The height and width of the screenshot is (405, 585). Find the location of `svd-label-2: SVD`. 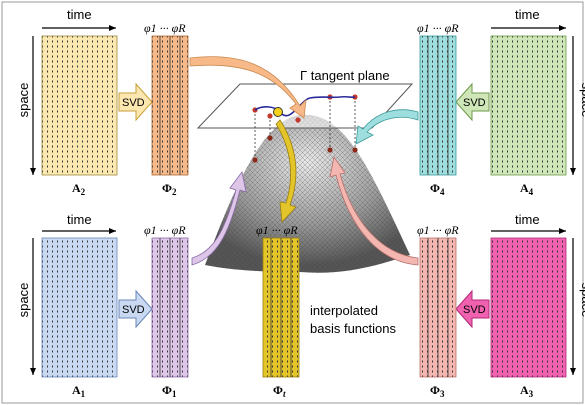

svd-label-2: SVD is located at coordinates (133, 103).